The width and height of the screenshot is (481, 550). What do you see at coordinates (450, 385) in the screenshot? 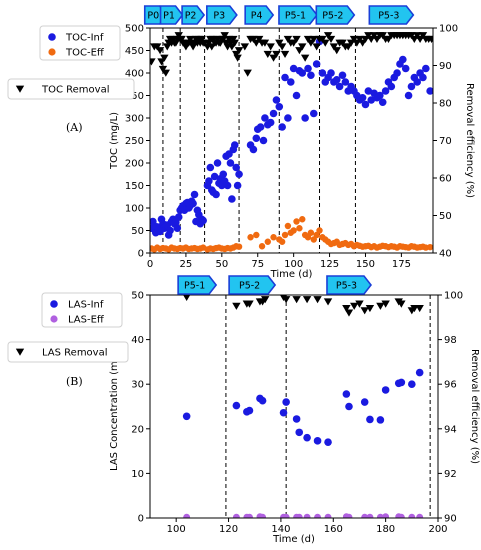
I see `y-right-tick-label: 96` at bounding box center [450, 385].